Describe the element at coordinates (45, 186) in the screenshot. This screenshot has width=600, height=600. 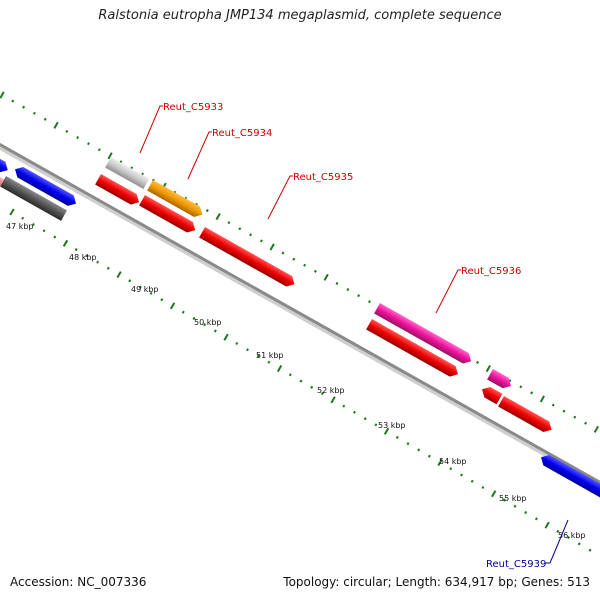
I see `gene-feature-blue` at that location.